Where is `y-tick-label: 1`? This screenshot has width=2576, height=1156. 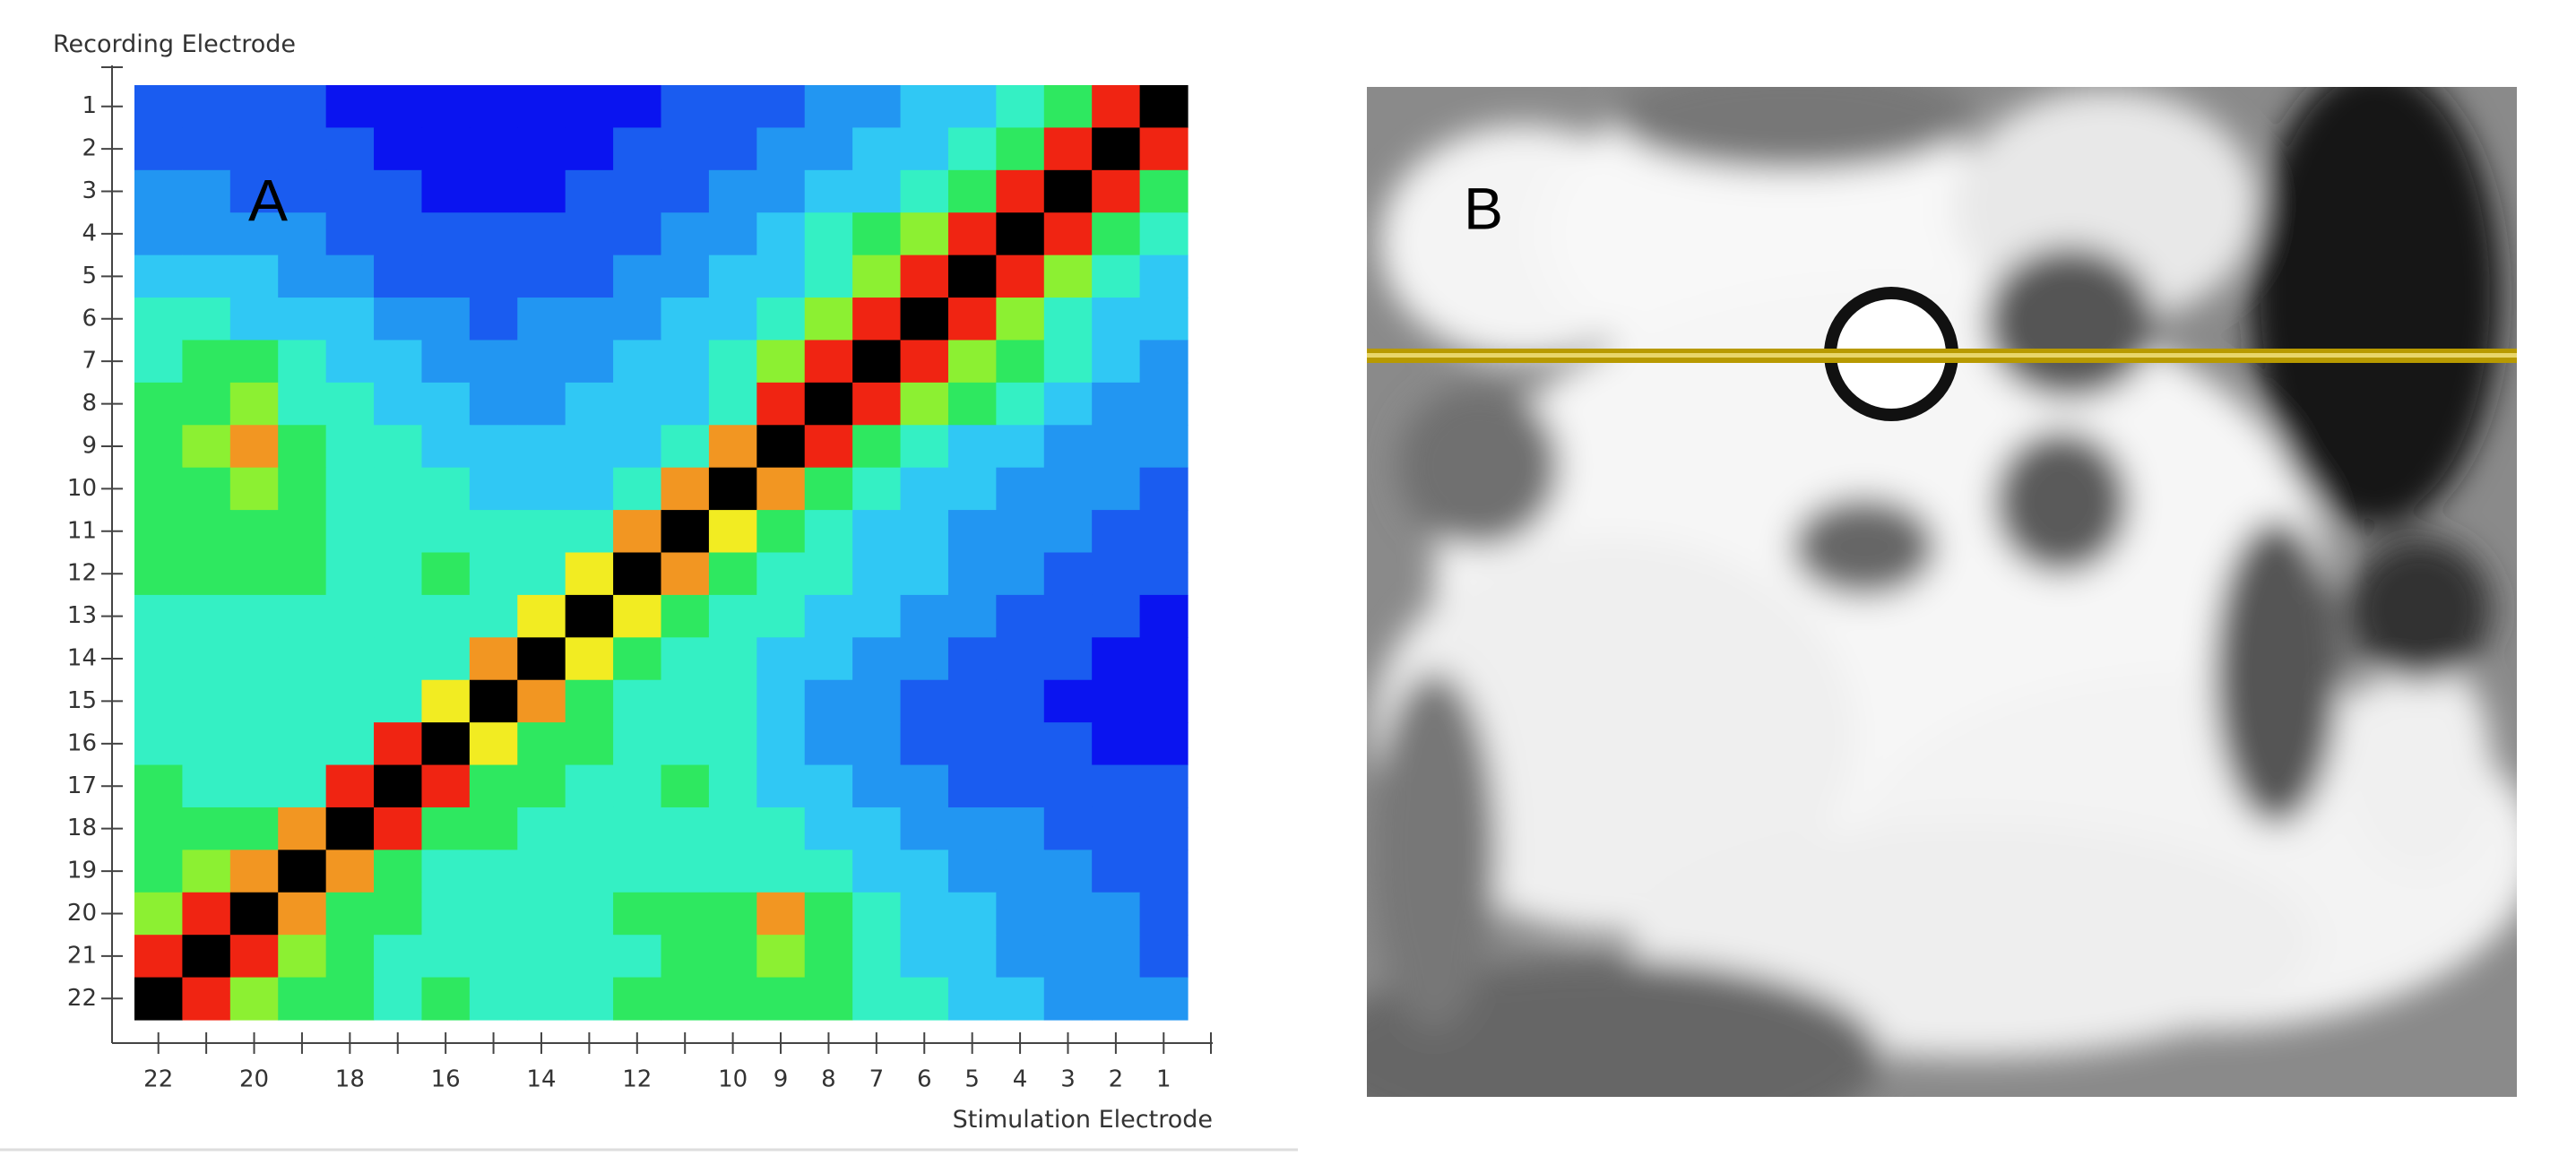
y-tick-label: 1 is located at coordinates (89, 106).